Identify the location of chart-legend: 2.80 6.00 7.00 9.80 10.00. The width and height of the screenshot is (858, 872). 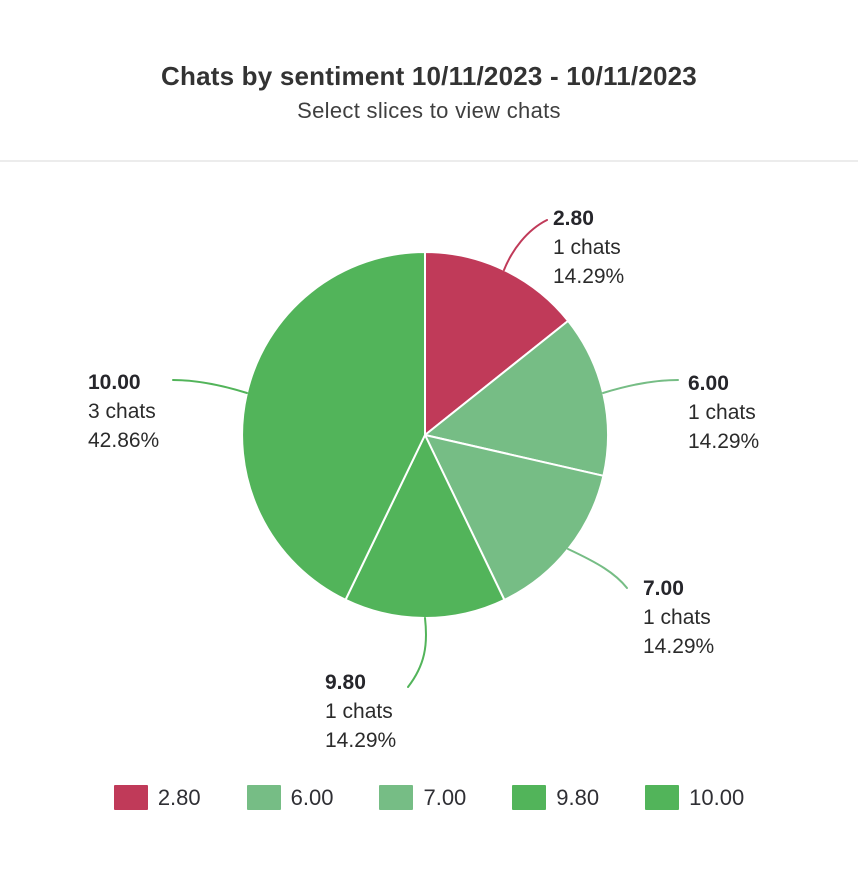
(429, 798).